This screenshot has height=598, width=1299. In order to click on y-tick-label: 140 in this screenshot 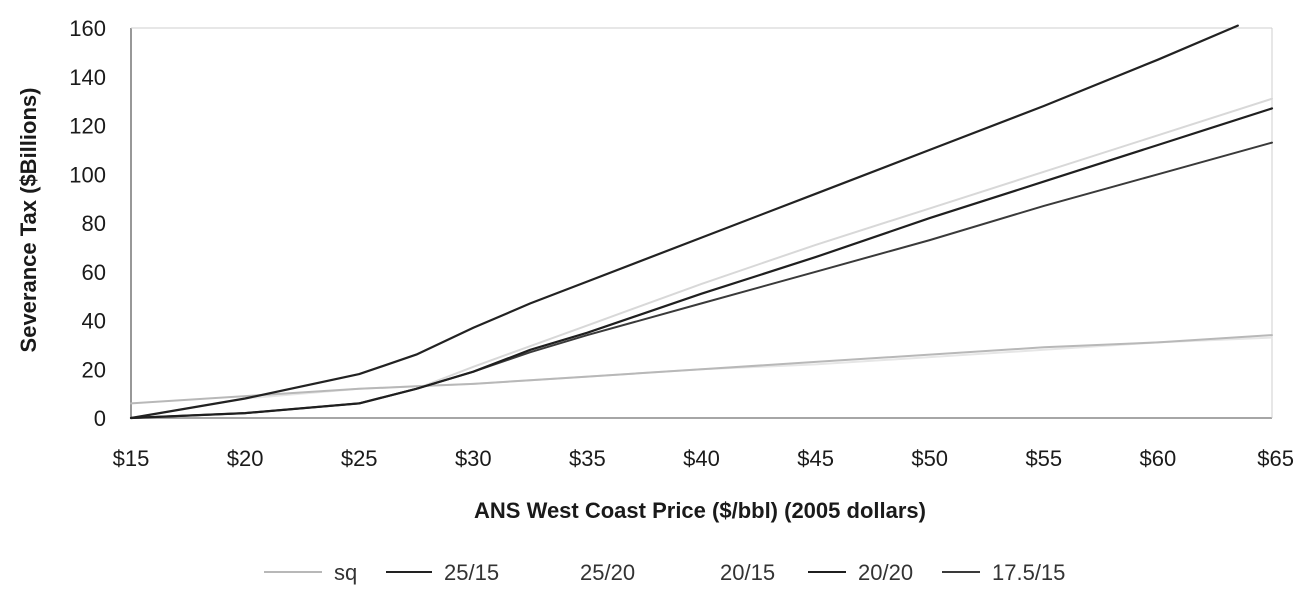, I will do `click(87, 77)`.